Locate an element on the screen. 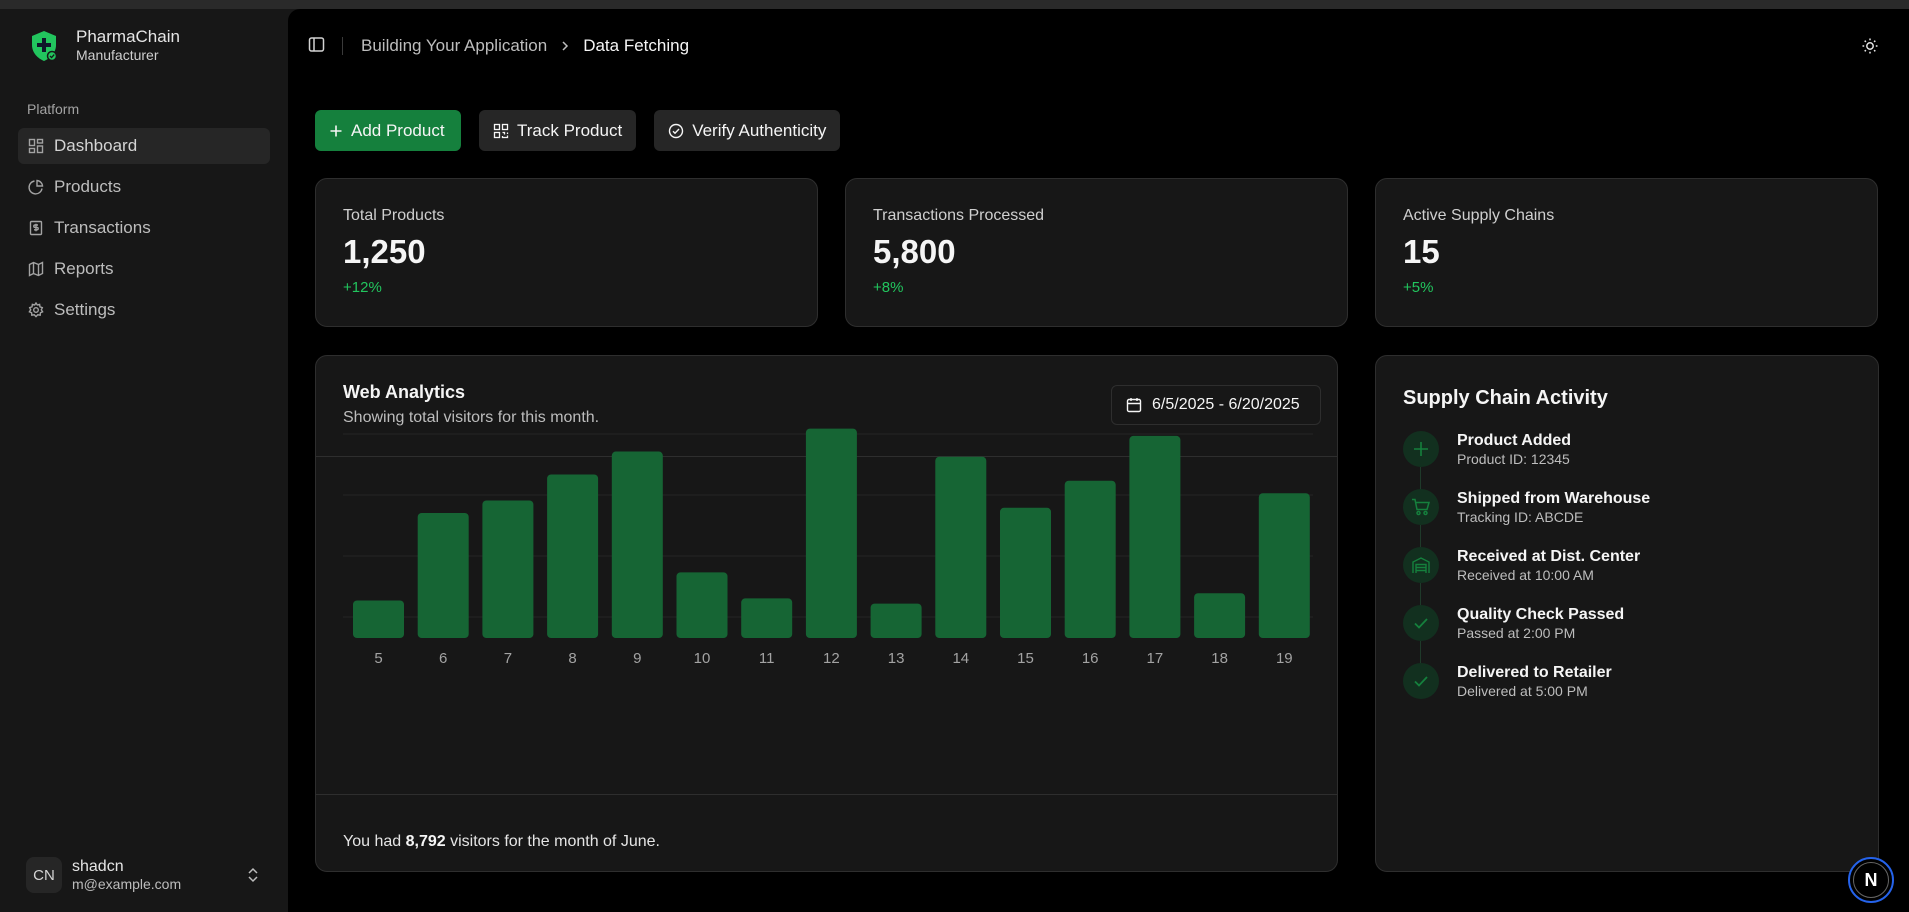  stat-label: Total Products is located at coordinates (394, 215).